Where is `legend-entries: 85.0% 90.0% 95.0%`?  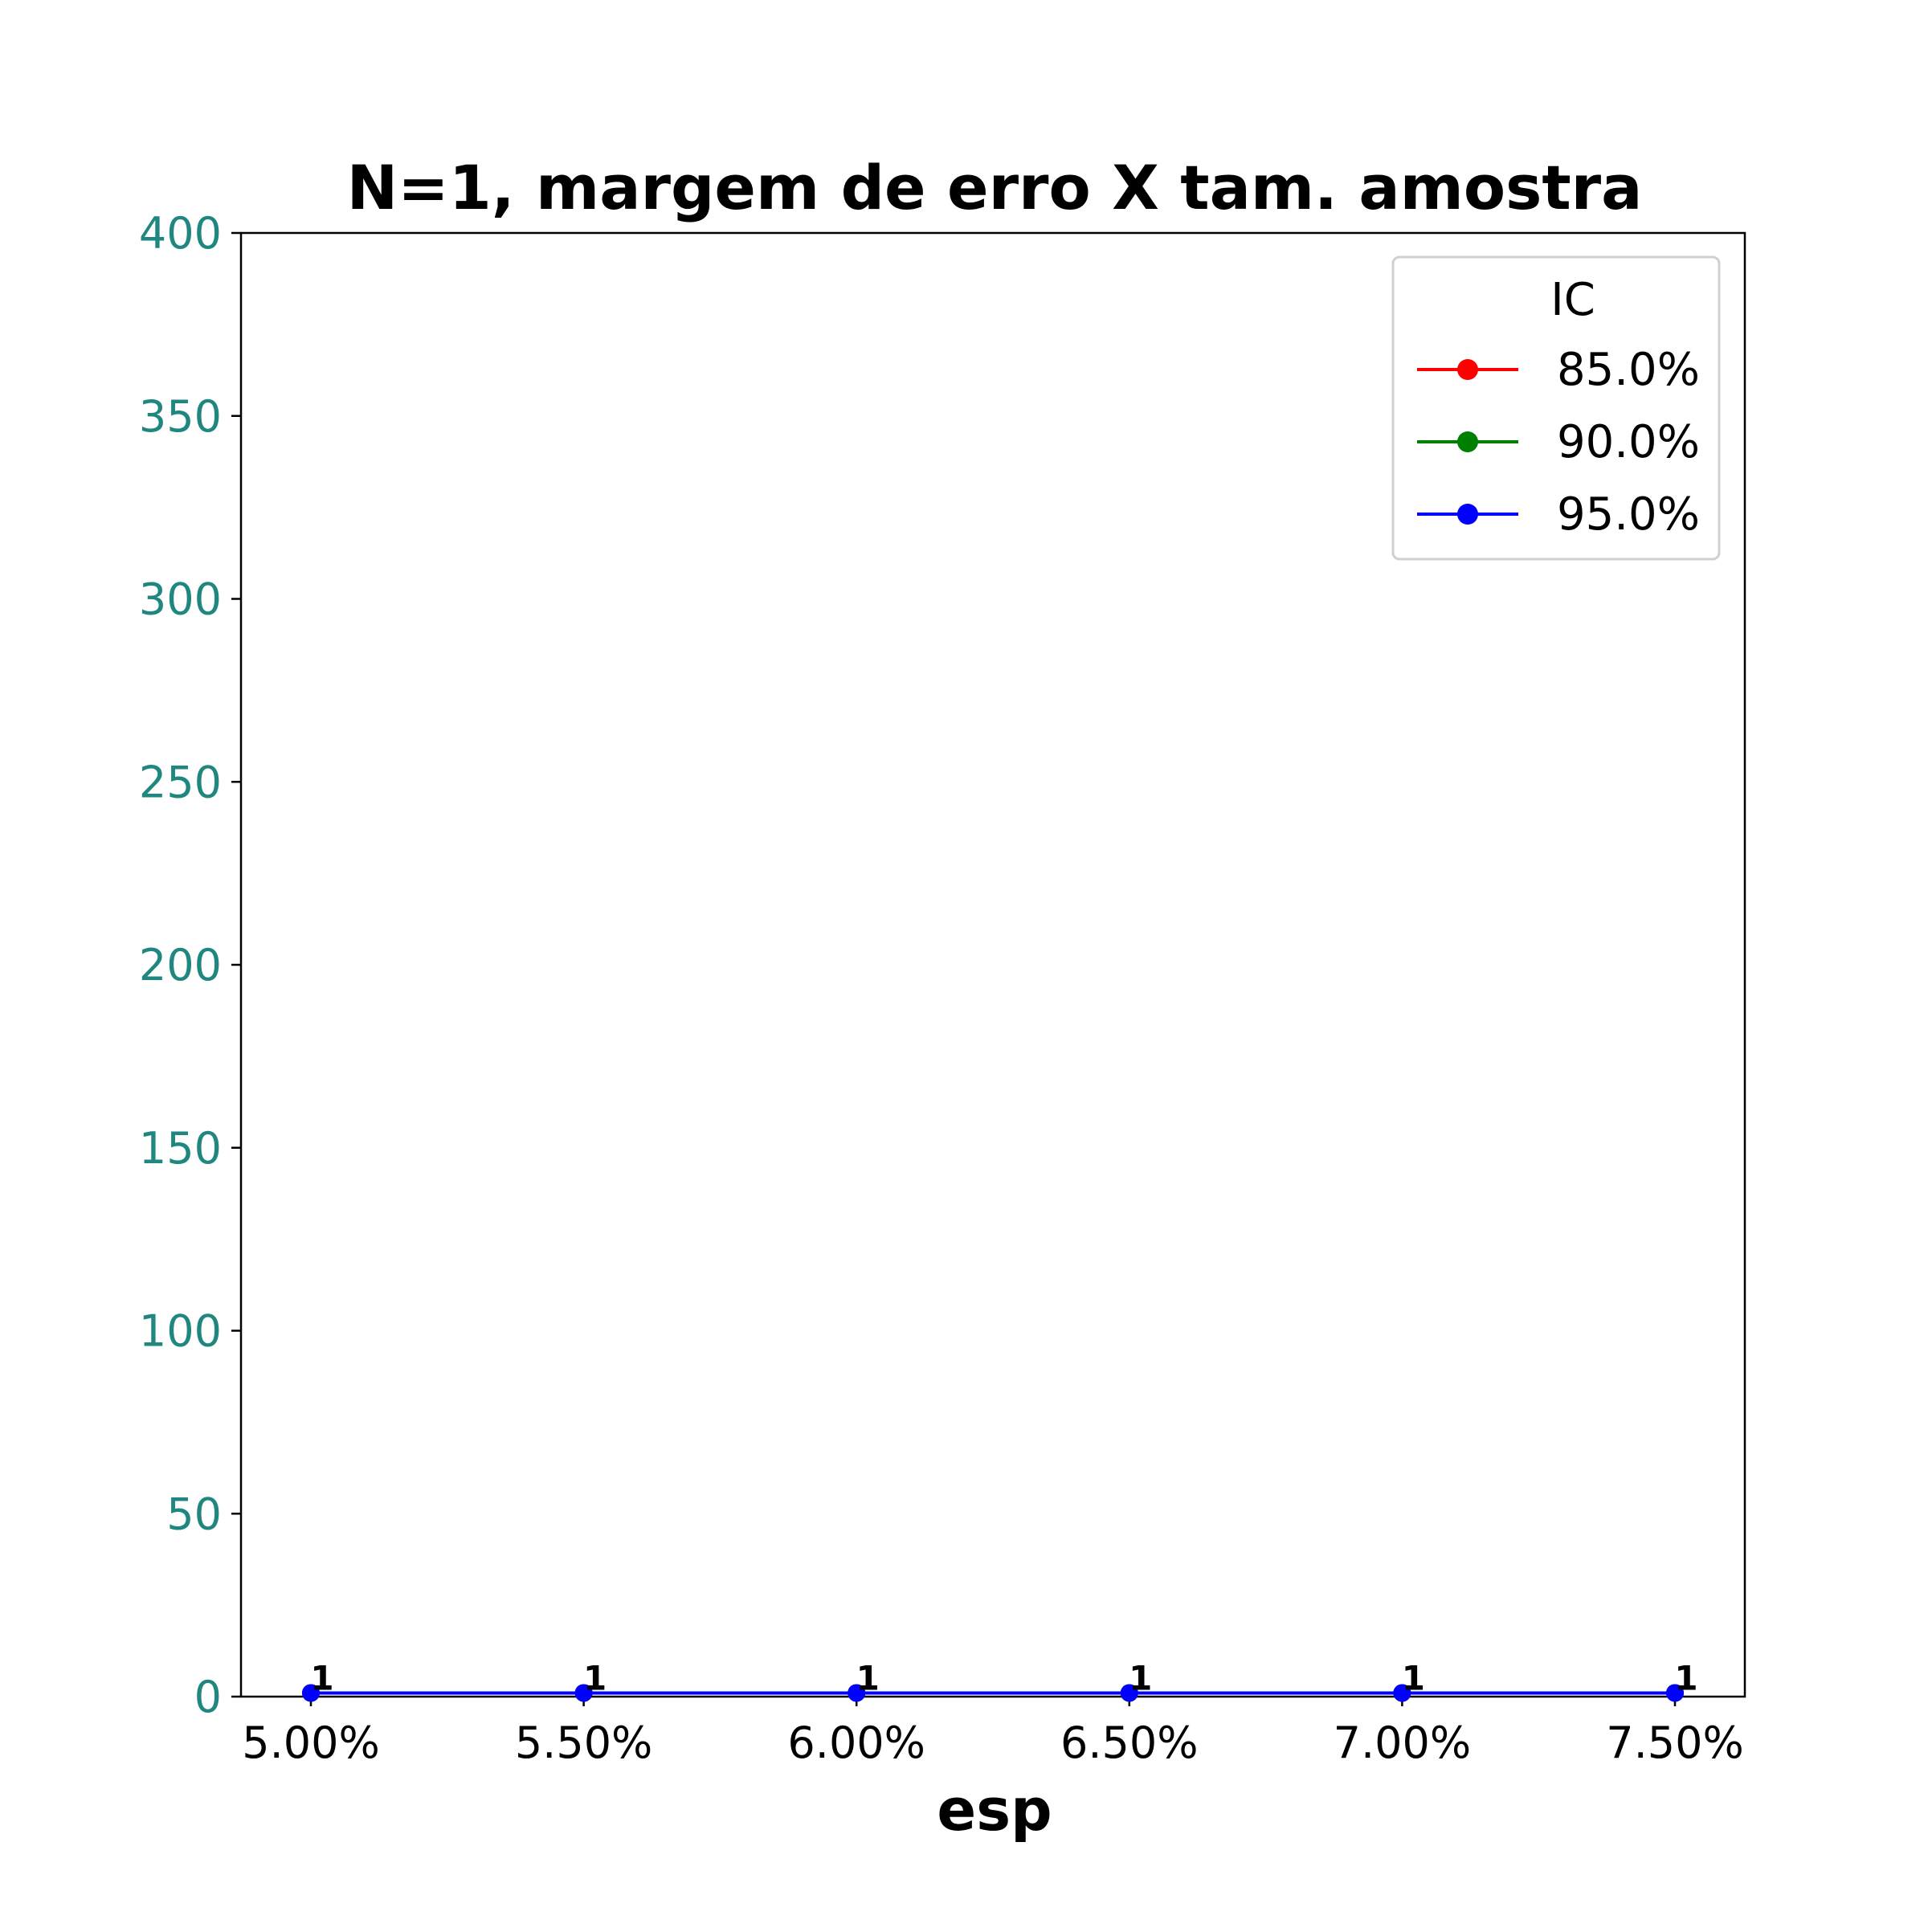 legend-entries: 85.0% 90.0% 95.0% is located at coordinates (1558, 443).